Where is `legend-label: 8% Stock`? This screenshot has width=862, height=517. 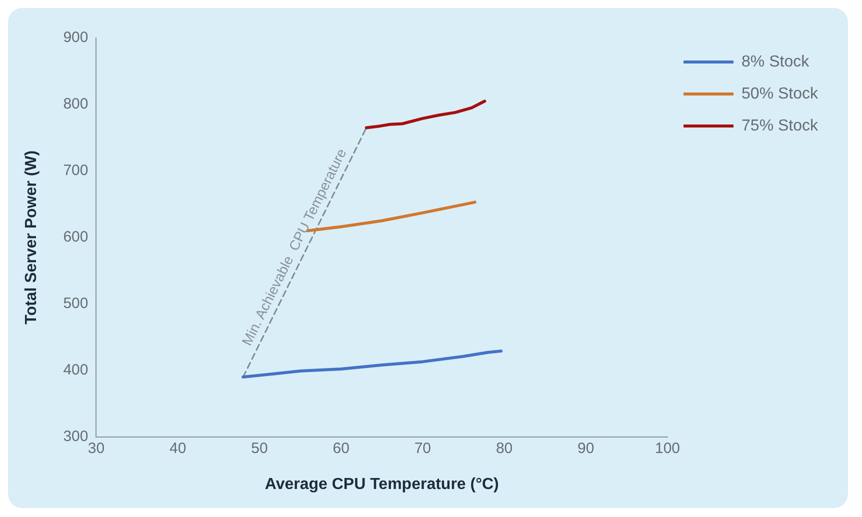
legend-label: 8% Stock is located at coordinates (776, 61).